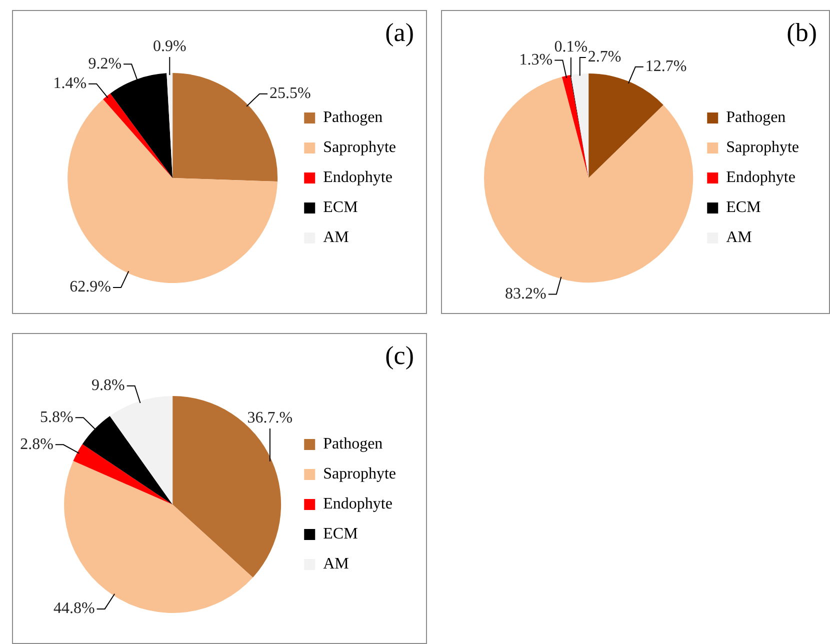 This screenshot has width=830, height=644. Describe the element at coordinates (37, 444) in the screenshot. I see `data-label: 2.8%` at that location.